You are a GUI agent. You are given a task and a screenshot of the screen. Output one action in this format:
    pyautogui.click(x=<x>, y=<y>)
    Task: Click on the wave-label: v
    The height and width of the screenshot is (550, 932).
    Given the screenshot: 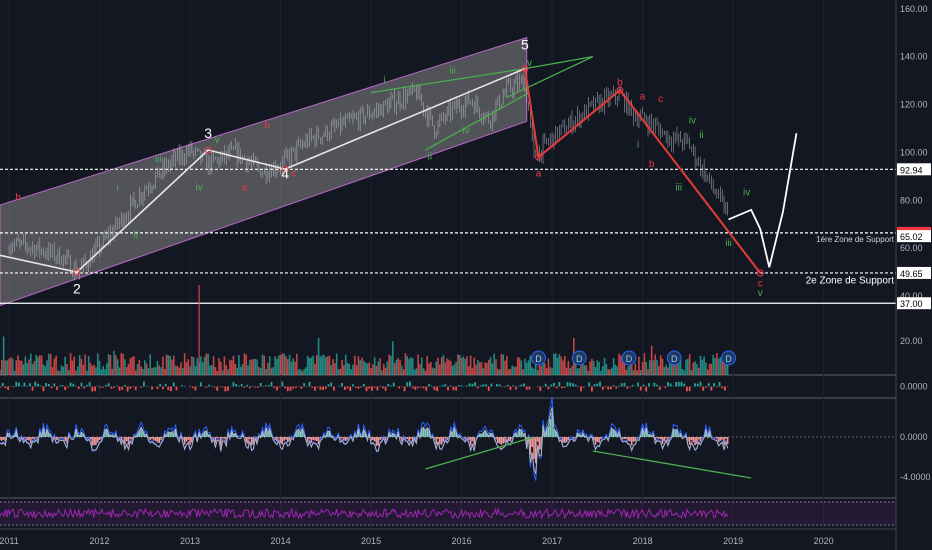 What is the action you would take?
    pyautogui.click(x=217, y=140)
    